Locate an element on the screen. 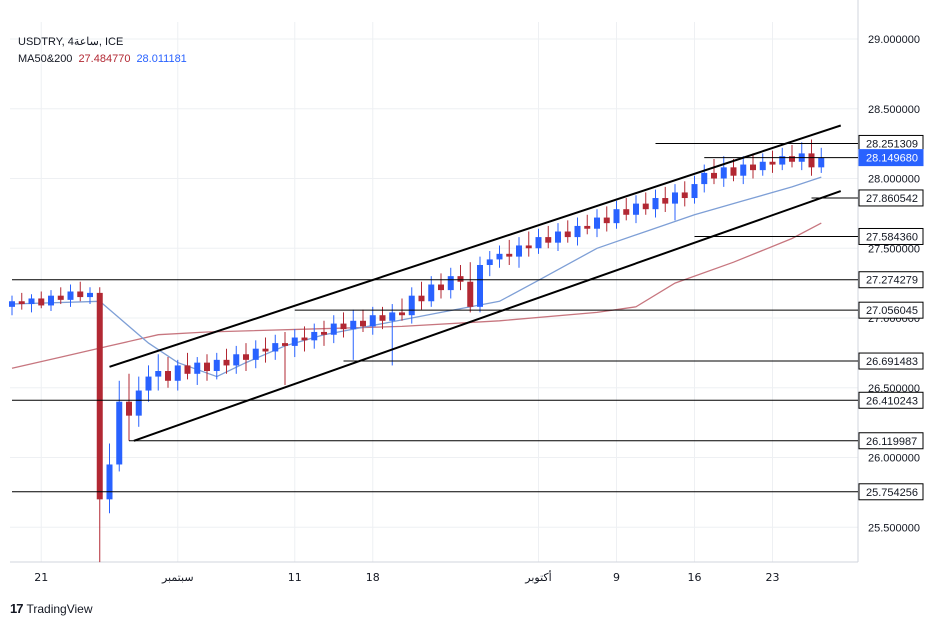  time-tick-label: 18 is located at coordinates (373, 577).